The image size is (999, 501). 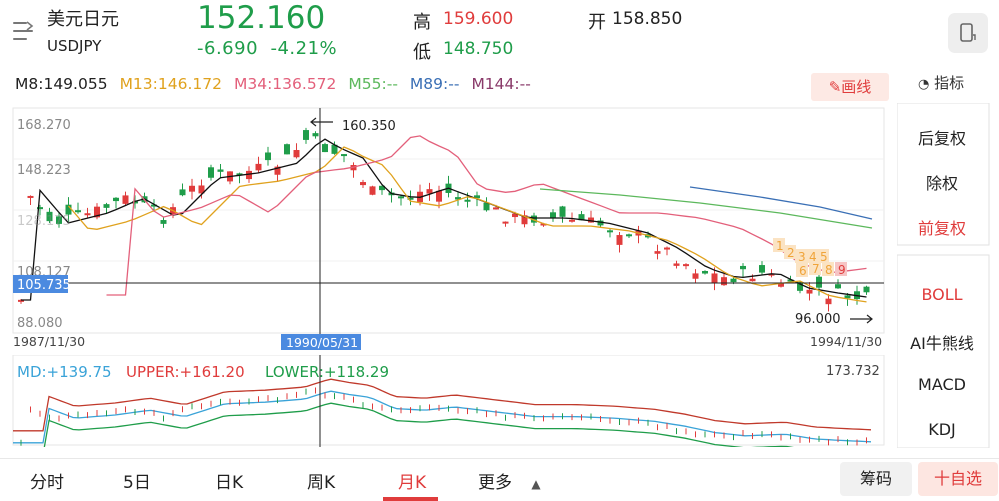 I want to click on draw-line-label: 画线, so click(x=856, y=87).